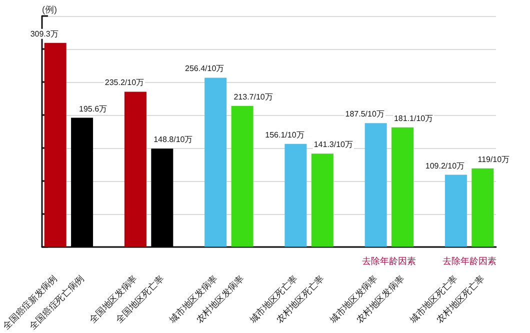 The width and height of the screenshot is (530, 333). I want to click on data-label: 181.1/10万, so click(414, 118).